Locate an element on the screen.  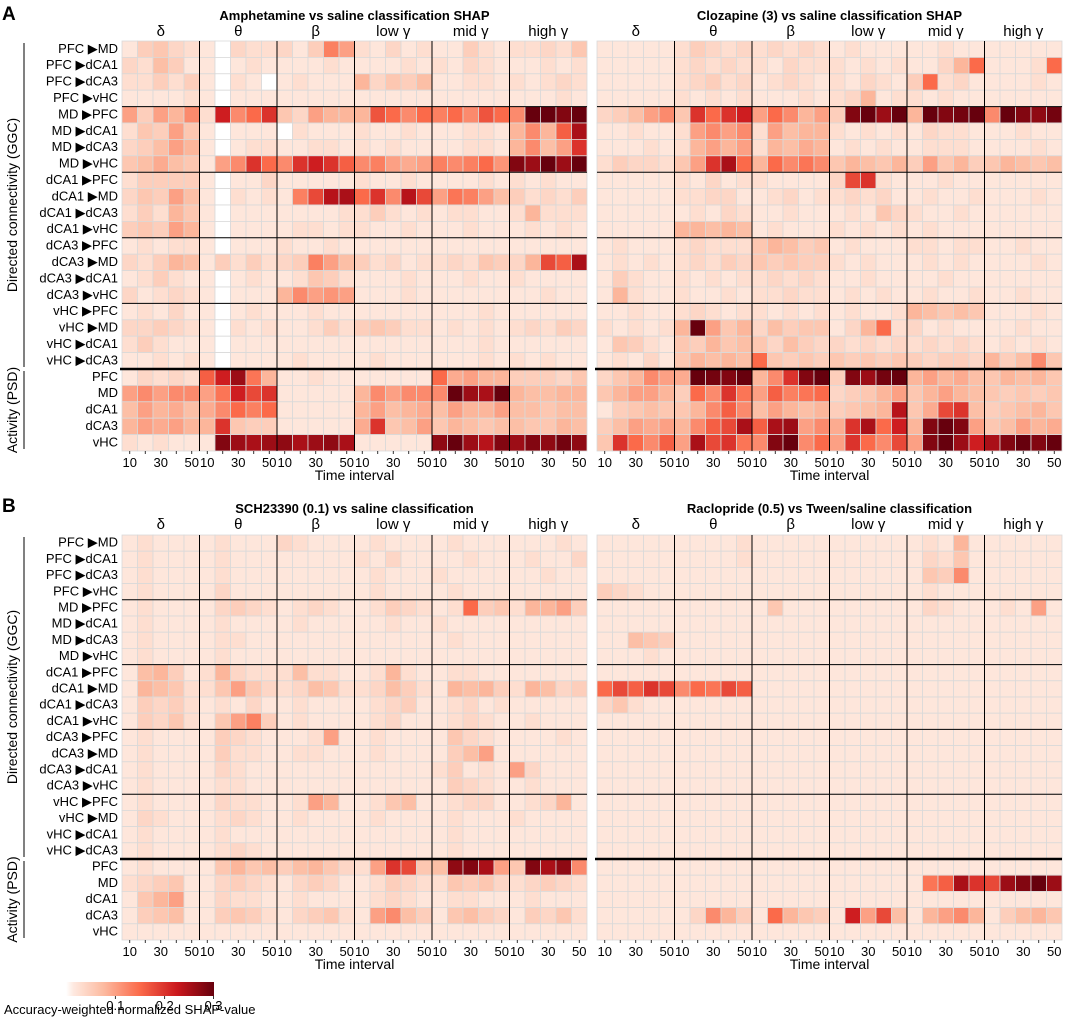
row-label: vHC ▶MD is located at coordinates (88, 327).